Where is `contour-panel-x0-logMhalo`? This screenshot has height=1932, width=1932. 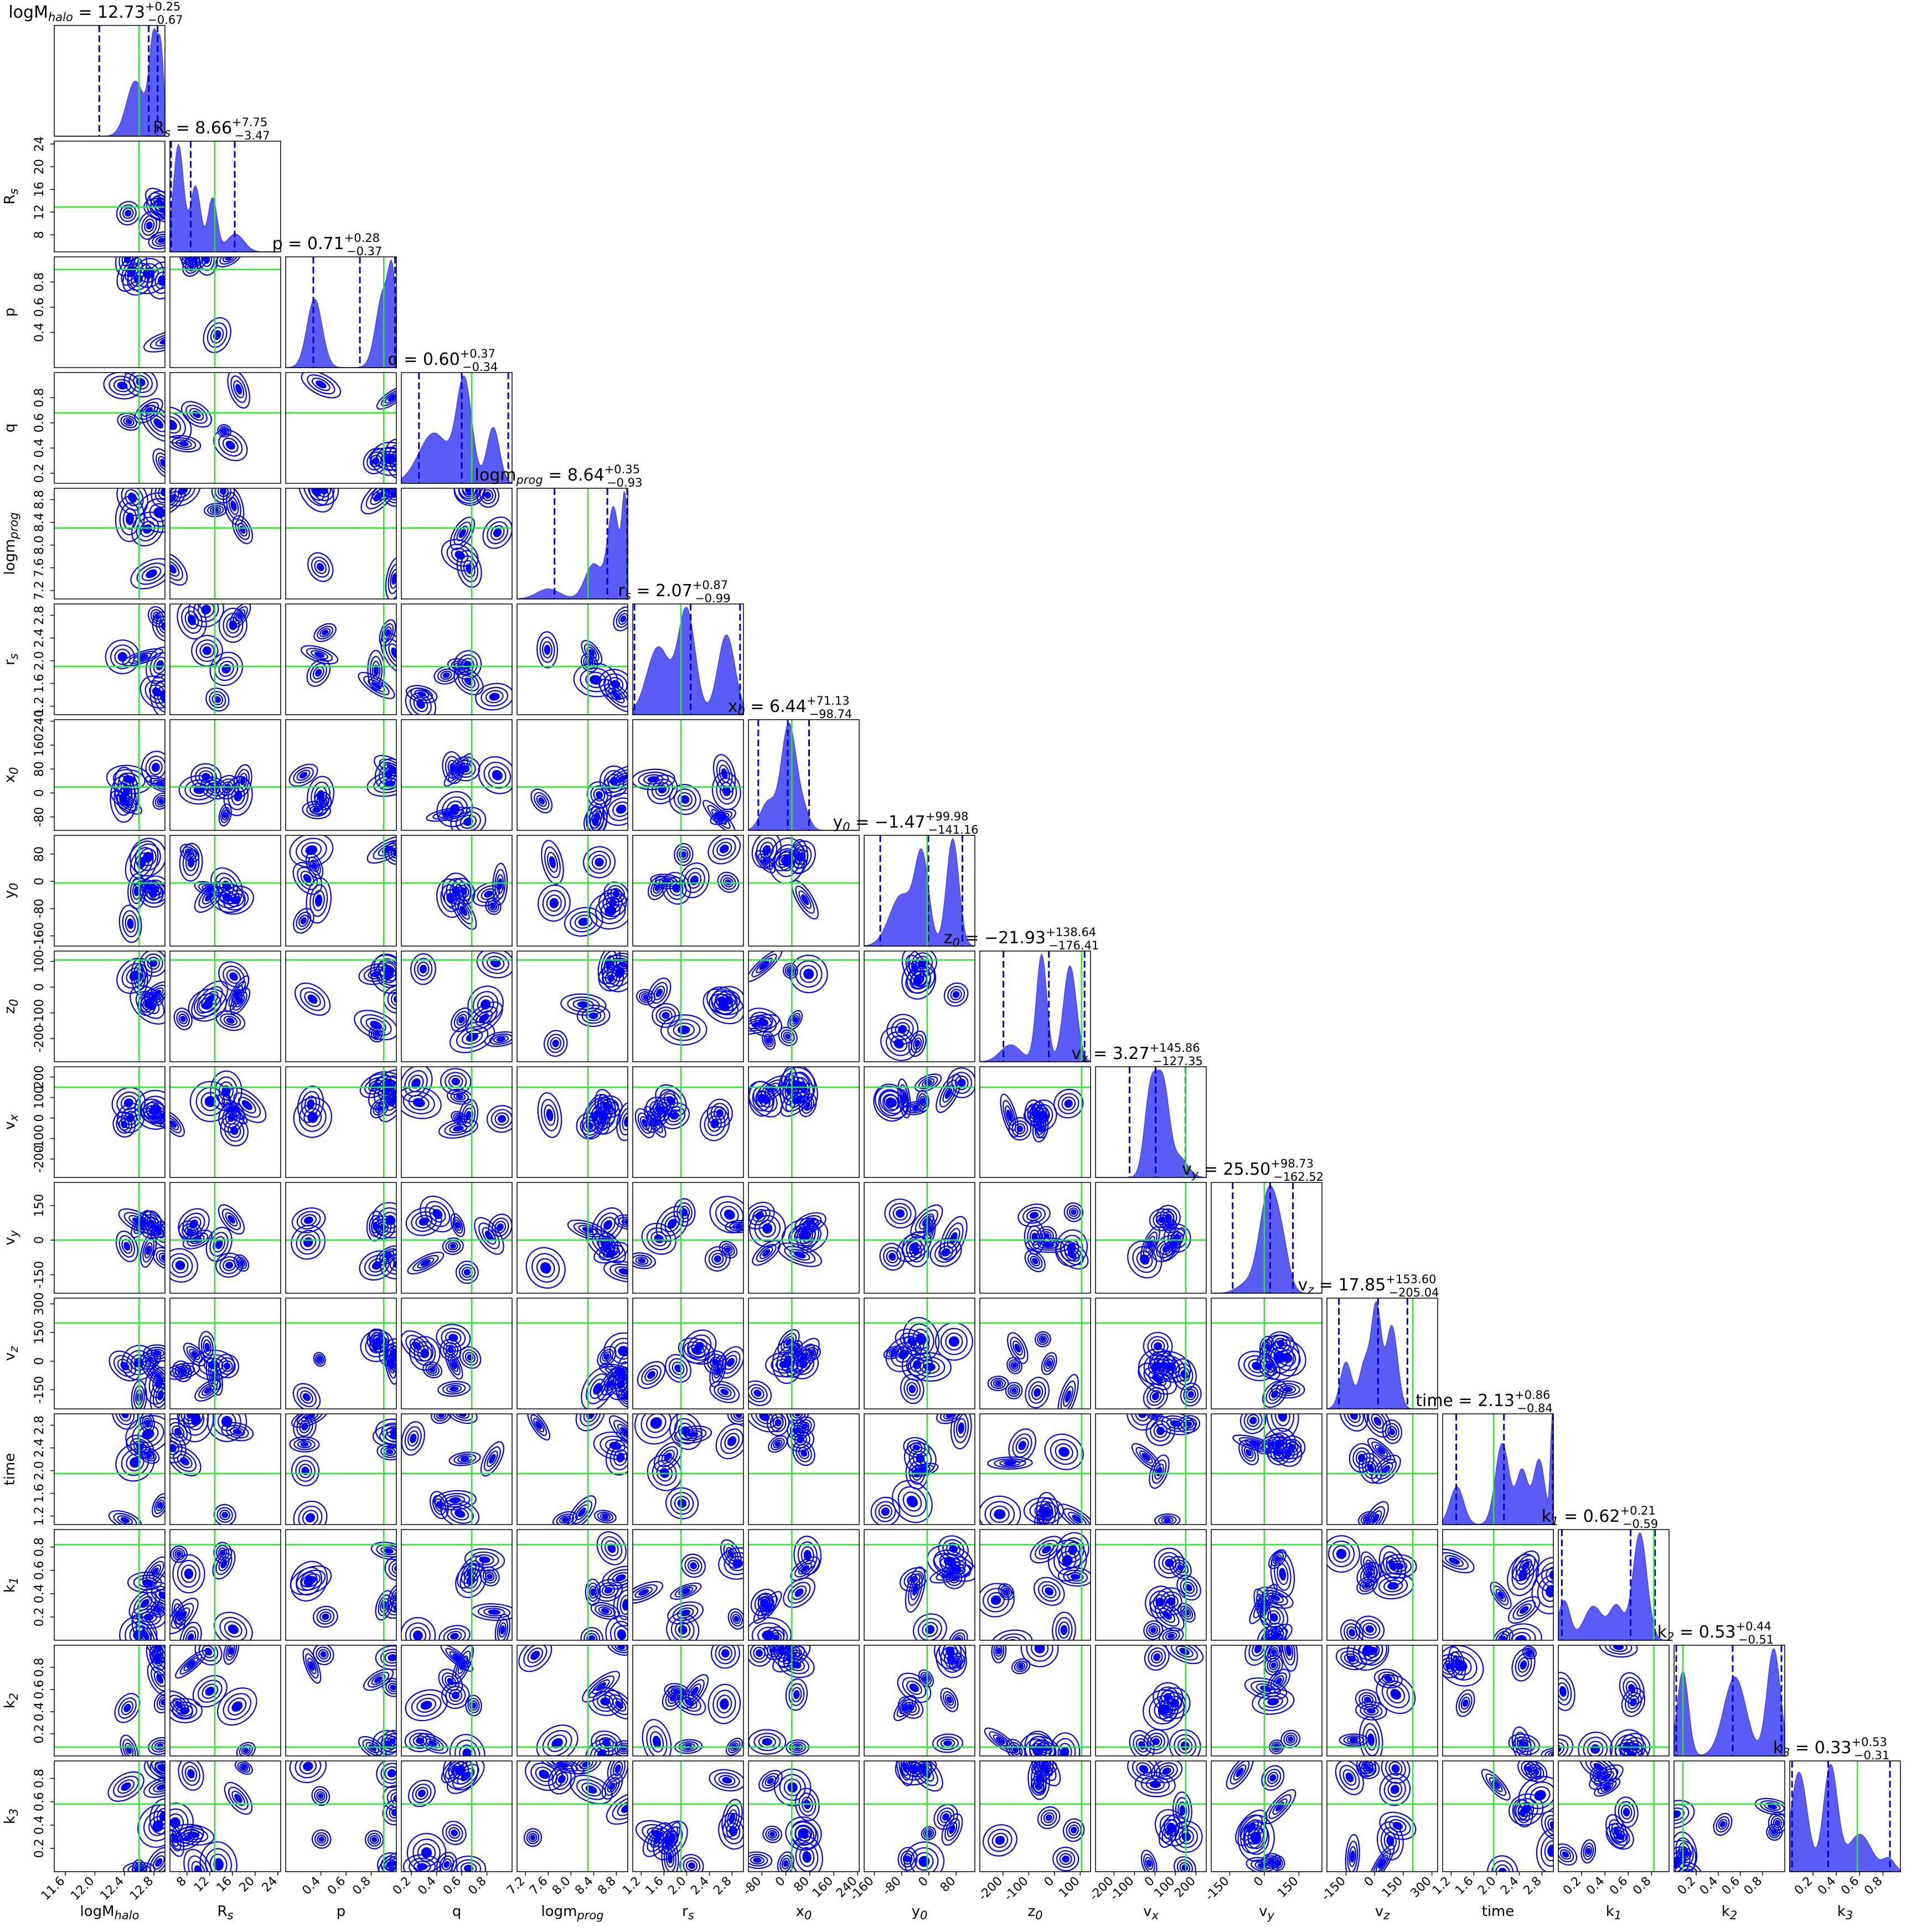
contour-panel-x0-logMhalo is located at coordinates (110, 775).